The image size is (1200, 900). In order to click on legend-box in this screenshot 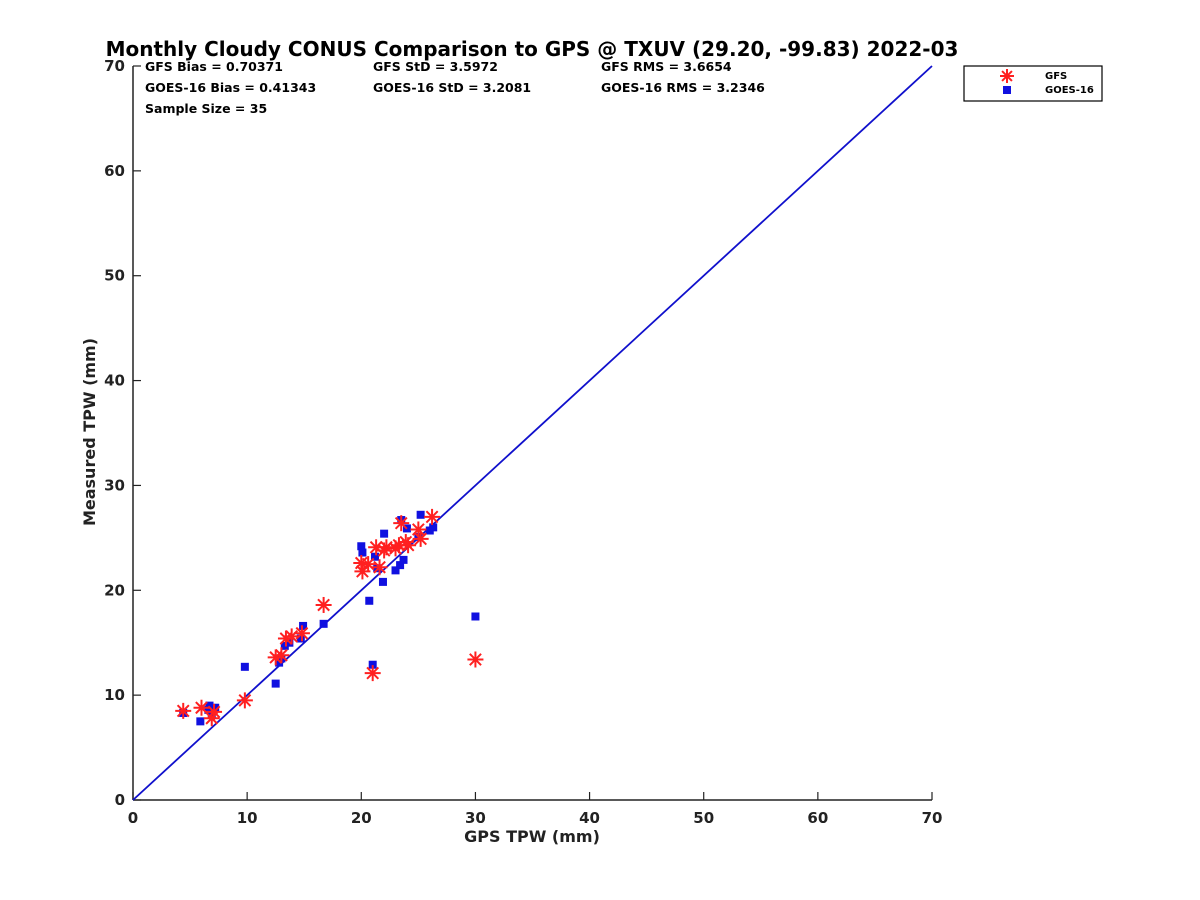, I will do `click(1033, 83)`.